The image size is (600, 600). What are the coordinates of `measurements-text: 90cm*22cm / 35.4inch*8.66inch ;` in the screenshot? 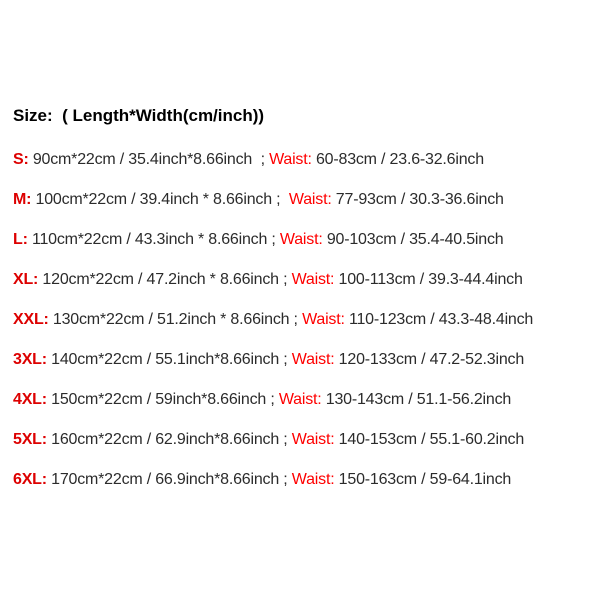 It's located at (149, 159).